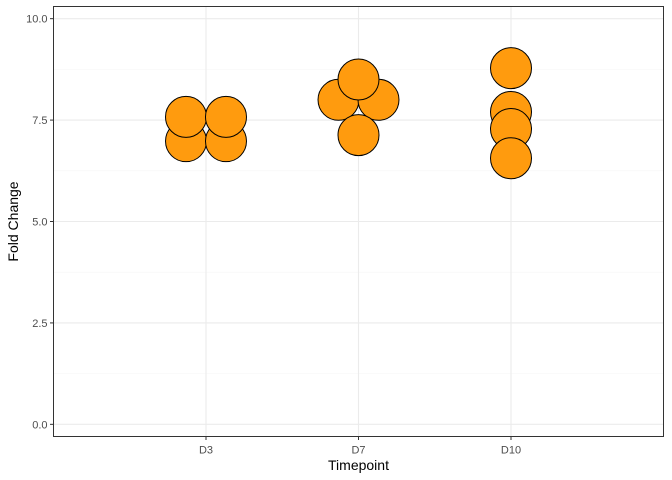  What do you see at coordinates (206, 451) in the screenshot?
I see `x-tick-label: D3` at bounding box center [206, 451].